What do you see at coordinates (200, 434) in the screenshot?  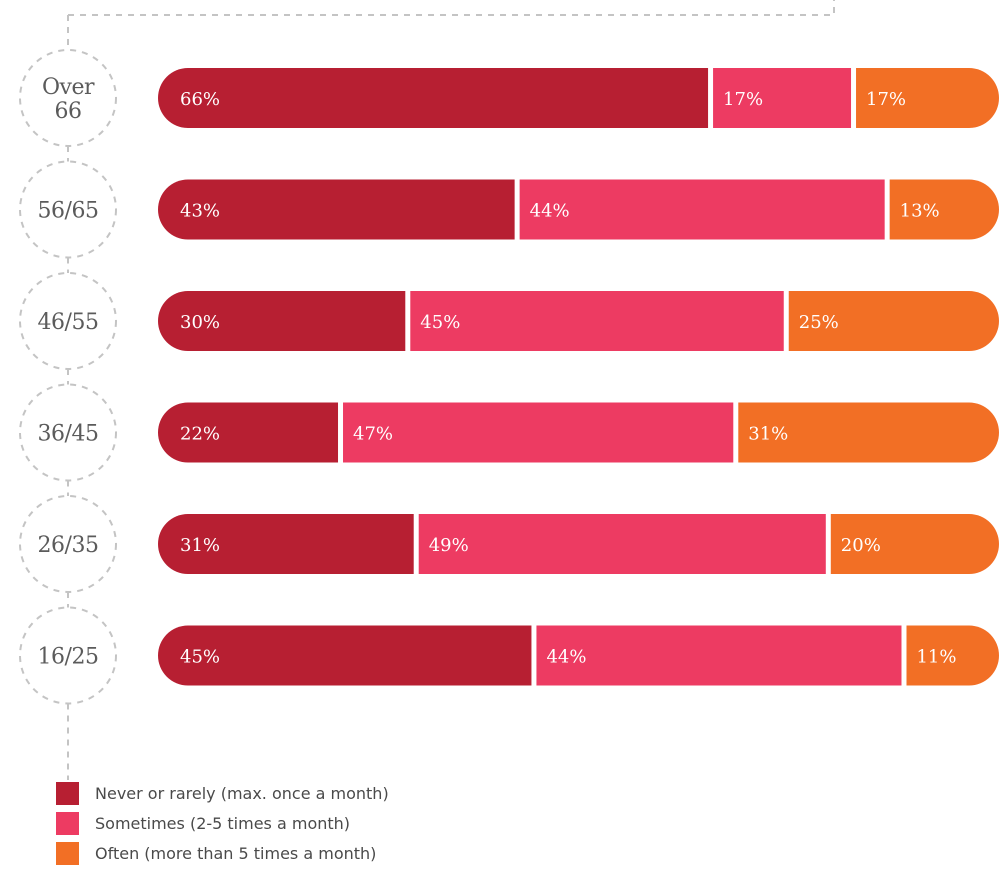 I see `bar-value-label: 22%` at bounding box center [200, 434].